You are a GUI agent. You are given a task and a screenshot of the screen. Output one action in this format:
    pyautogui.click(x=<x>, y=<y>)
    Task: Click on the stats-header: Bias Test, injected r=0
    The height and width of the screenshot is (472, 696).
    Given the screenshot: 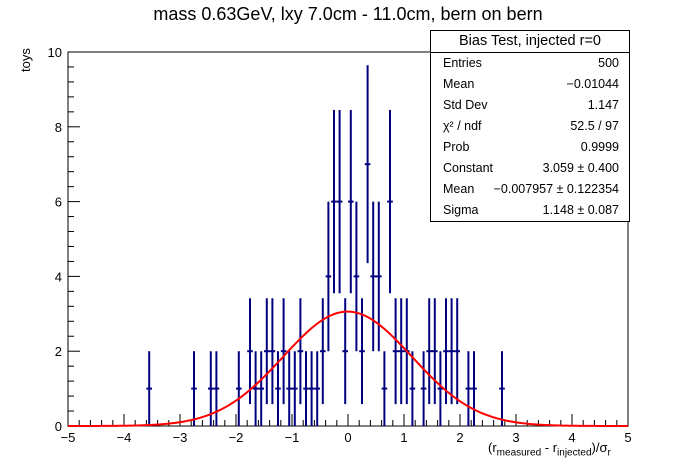 What is the action you would take?
    pyautogui.click(x=530, y=42)
    